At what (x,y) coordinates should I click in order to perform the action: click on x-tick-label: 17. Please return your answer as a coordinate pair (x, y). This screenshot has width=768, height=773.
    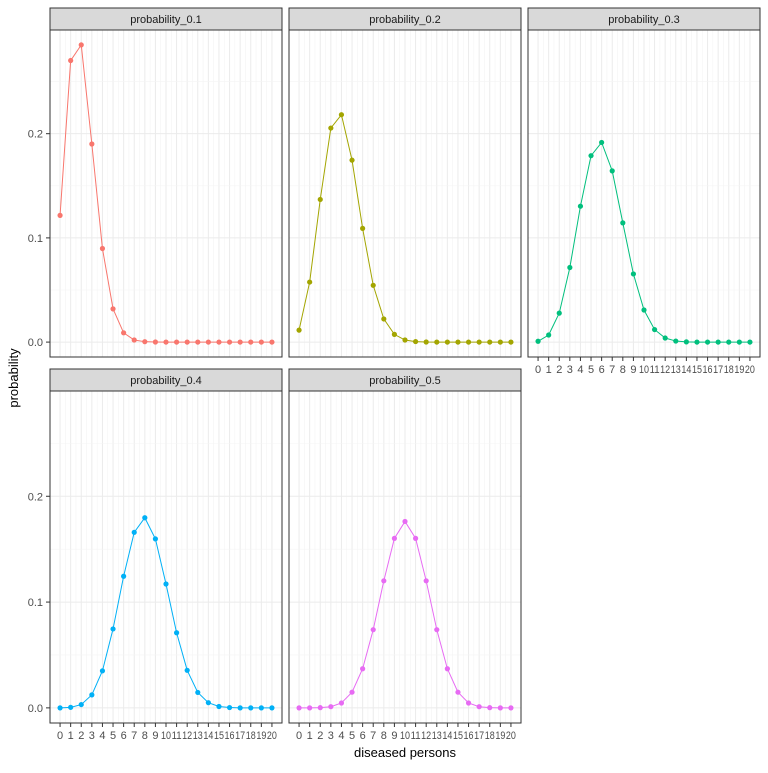
    Looking at the image, I should click on (479, 736).